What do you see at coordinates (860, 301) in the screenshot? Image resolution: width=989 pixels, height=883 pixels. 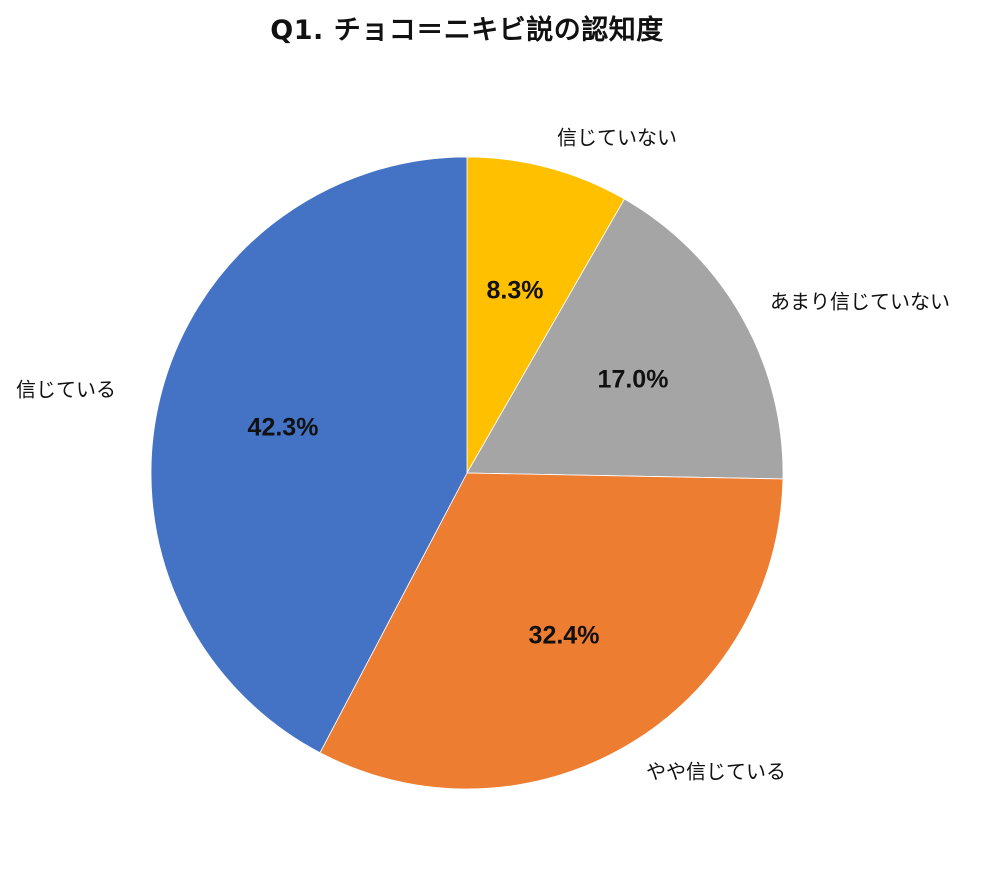 I see `slice-category-label: あまり信じていない` at bounding box center [860, 301].